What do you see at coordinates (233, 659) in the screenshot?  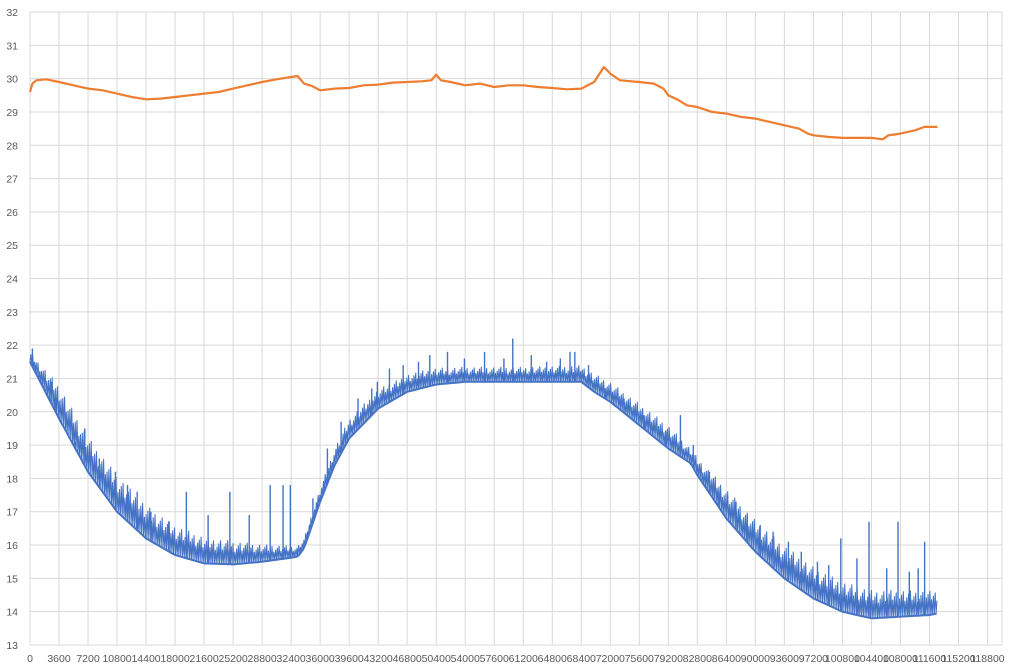 I see `x-tick-label: 25200` at bounding box center [233, 659].